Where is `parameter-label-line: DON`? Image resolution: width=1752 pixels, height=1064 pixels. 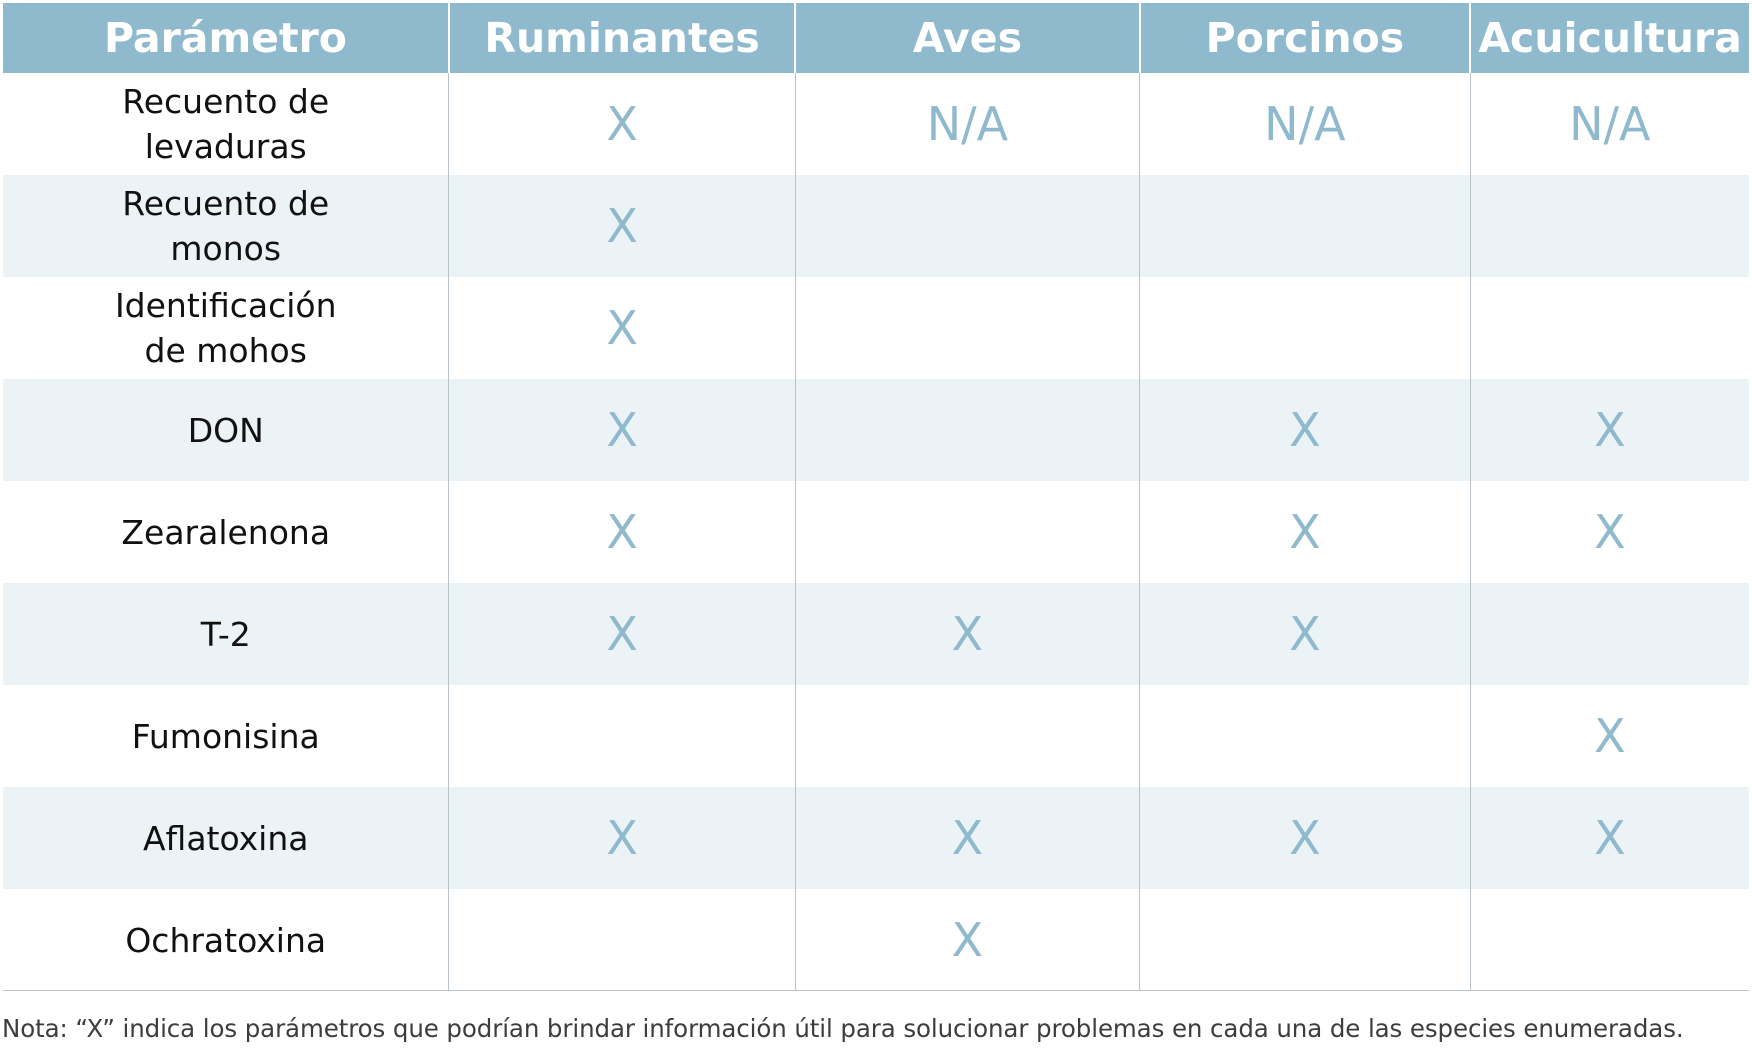 parameter-label-line: DON is located at coordinates (225, 430).